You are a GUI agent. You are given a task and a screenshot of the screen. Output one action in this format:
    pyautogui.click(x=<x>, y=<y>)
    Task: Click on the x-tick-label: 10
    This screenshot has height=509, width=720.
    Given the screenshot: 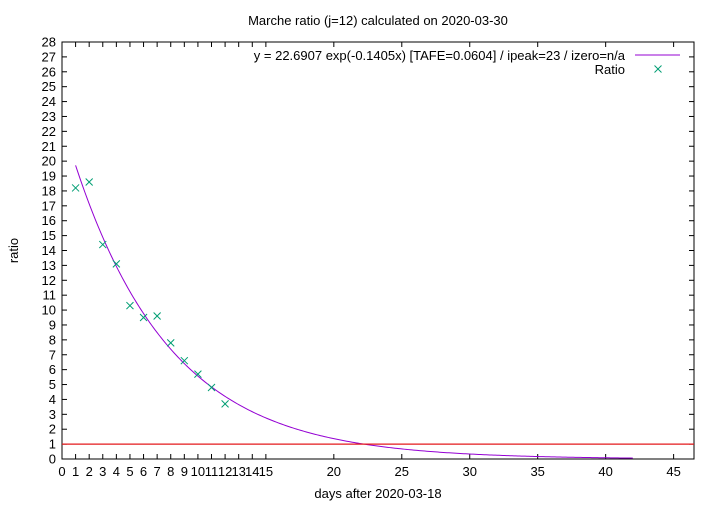 What is the action you would take?
    pyautogui.click(x=198, y=471)
    